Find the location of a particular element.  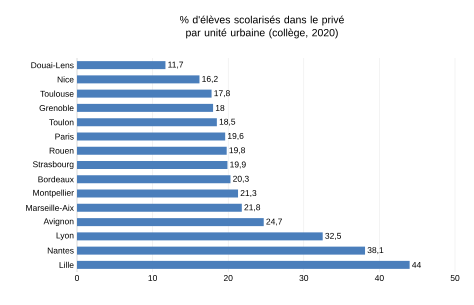

y-tick-label: Marseille-Aix is located at coordinates (50, 207).